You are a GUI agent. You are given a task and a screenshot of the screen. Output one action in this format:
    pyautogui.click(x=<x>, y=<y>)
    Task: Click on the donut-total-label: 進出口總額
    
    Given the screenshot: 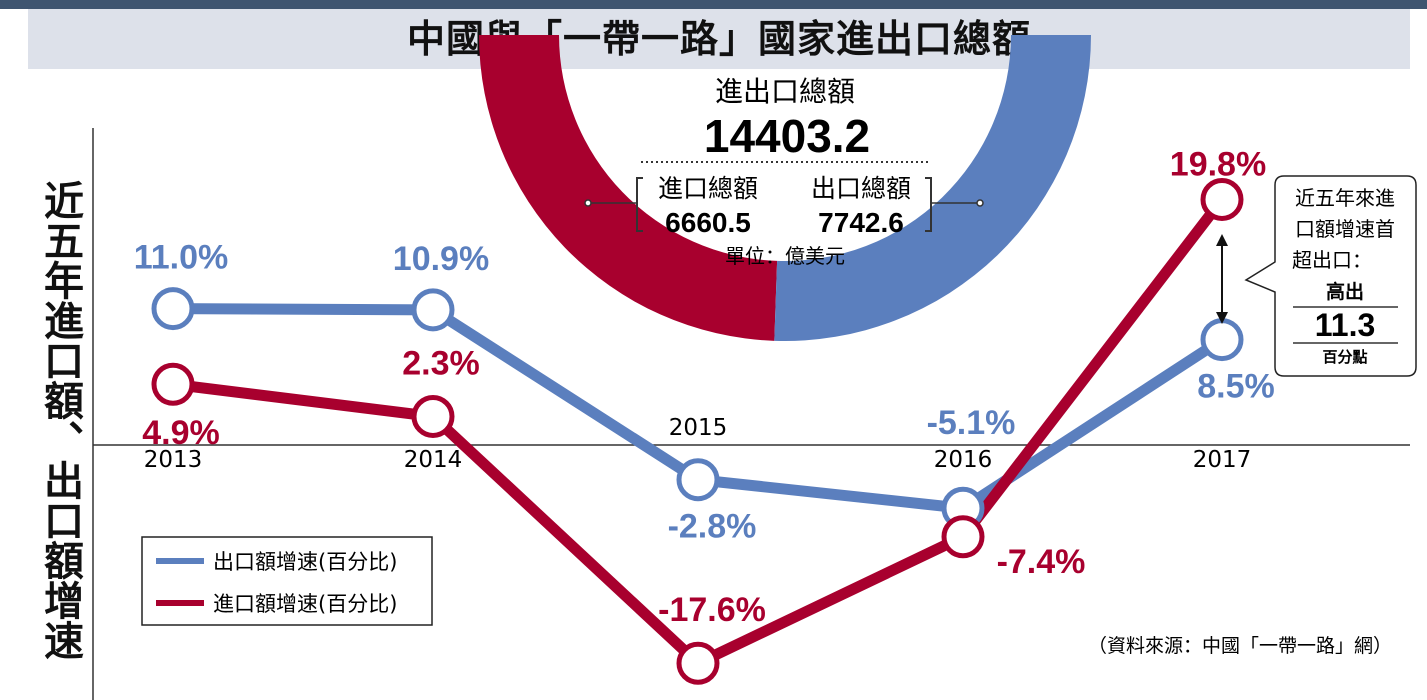 What is the action you would take?
    pyautogui.click(x=785, y=91)
    